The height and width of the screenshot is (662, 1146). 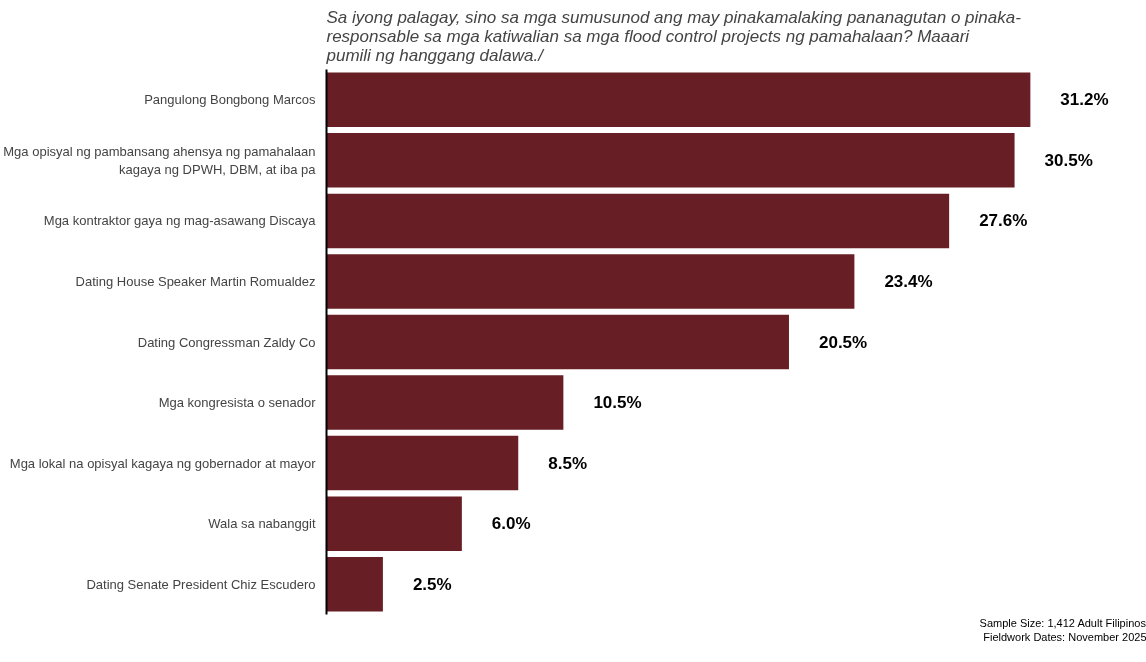 What do you see at coordinates (201, 584) in the screenshot?
I see `y-tick-label: Dating Senate President Chiz Escudero` at bounding box center [201, 584].